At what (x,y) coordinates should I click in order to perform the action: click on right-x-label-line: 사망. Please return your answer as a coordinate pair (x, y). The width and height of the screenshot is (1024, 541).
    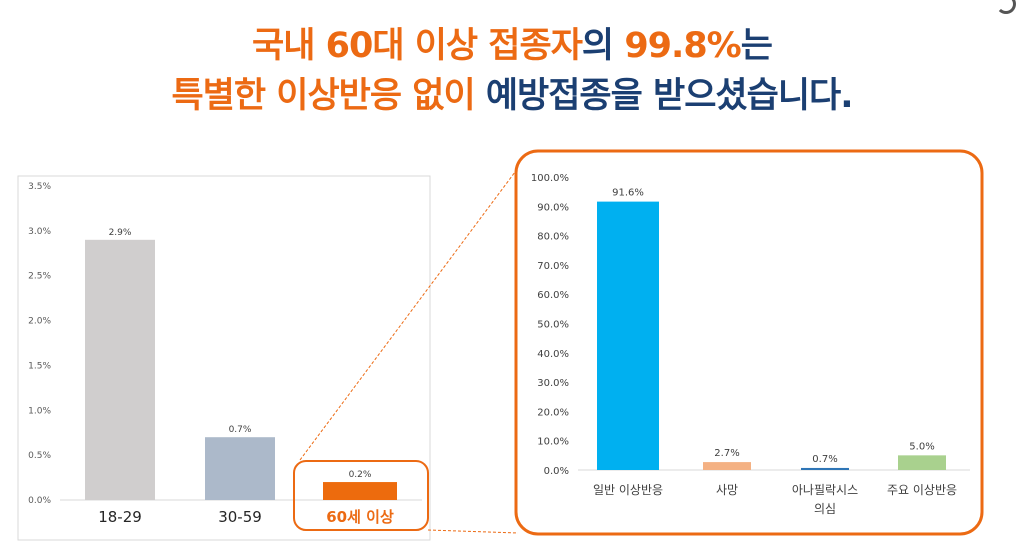
    Looking at the image, I should click on (727, 490).